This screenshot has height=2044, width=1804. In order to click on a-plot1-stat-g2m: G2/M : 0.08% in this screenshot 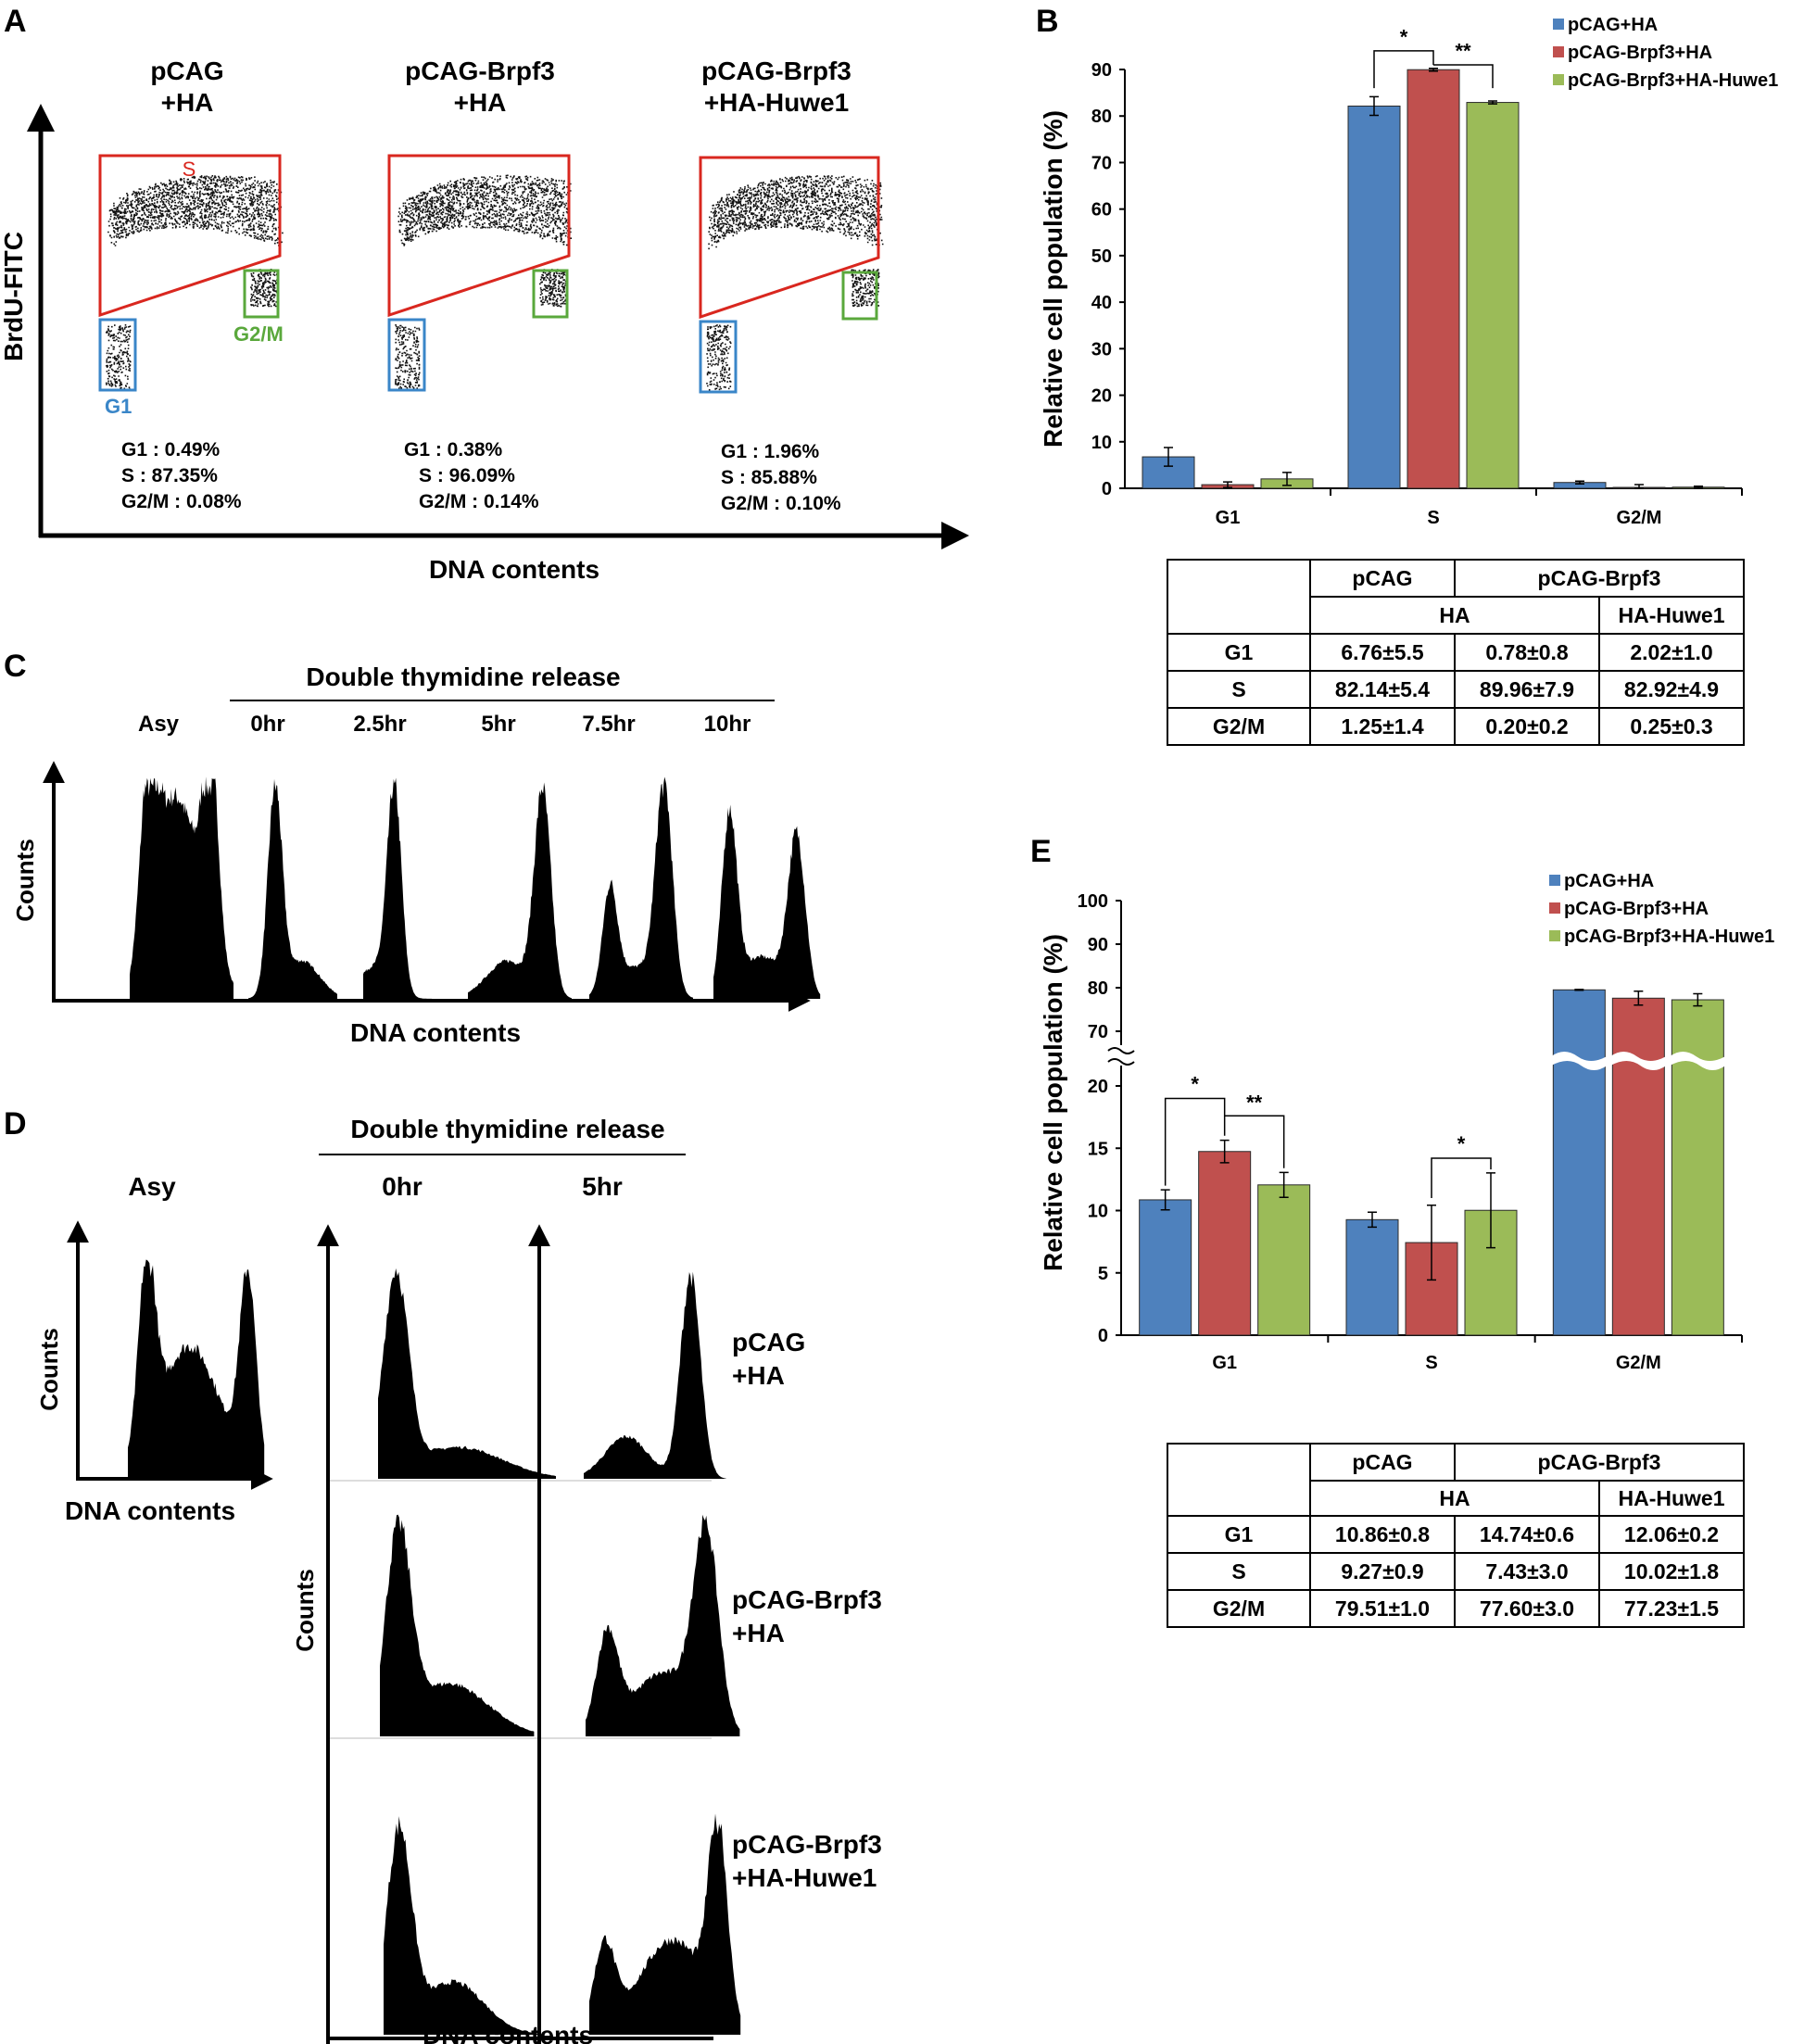, I will do `click(182, 501)`.